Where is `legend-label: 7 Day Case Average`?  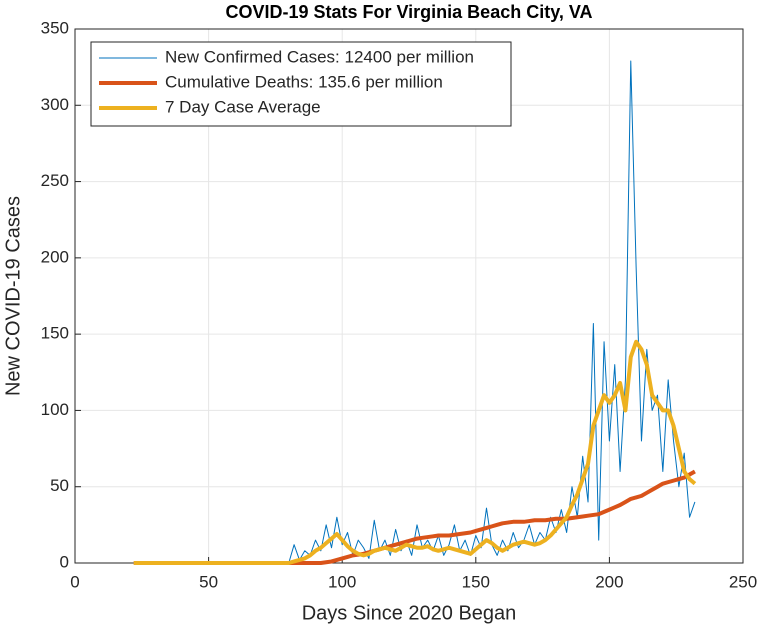
legend-label: 7 Day Case Average is located at coordinates (243, 106).